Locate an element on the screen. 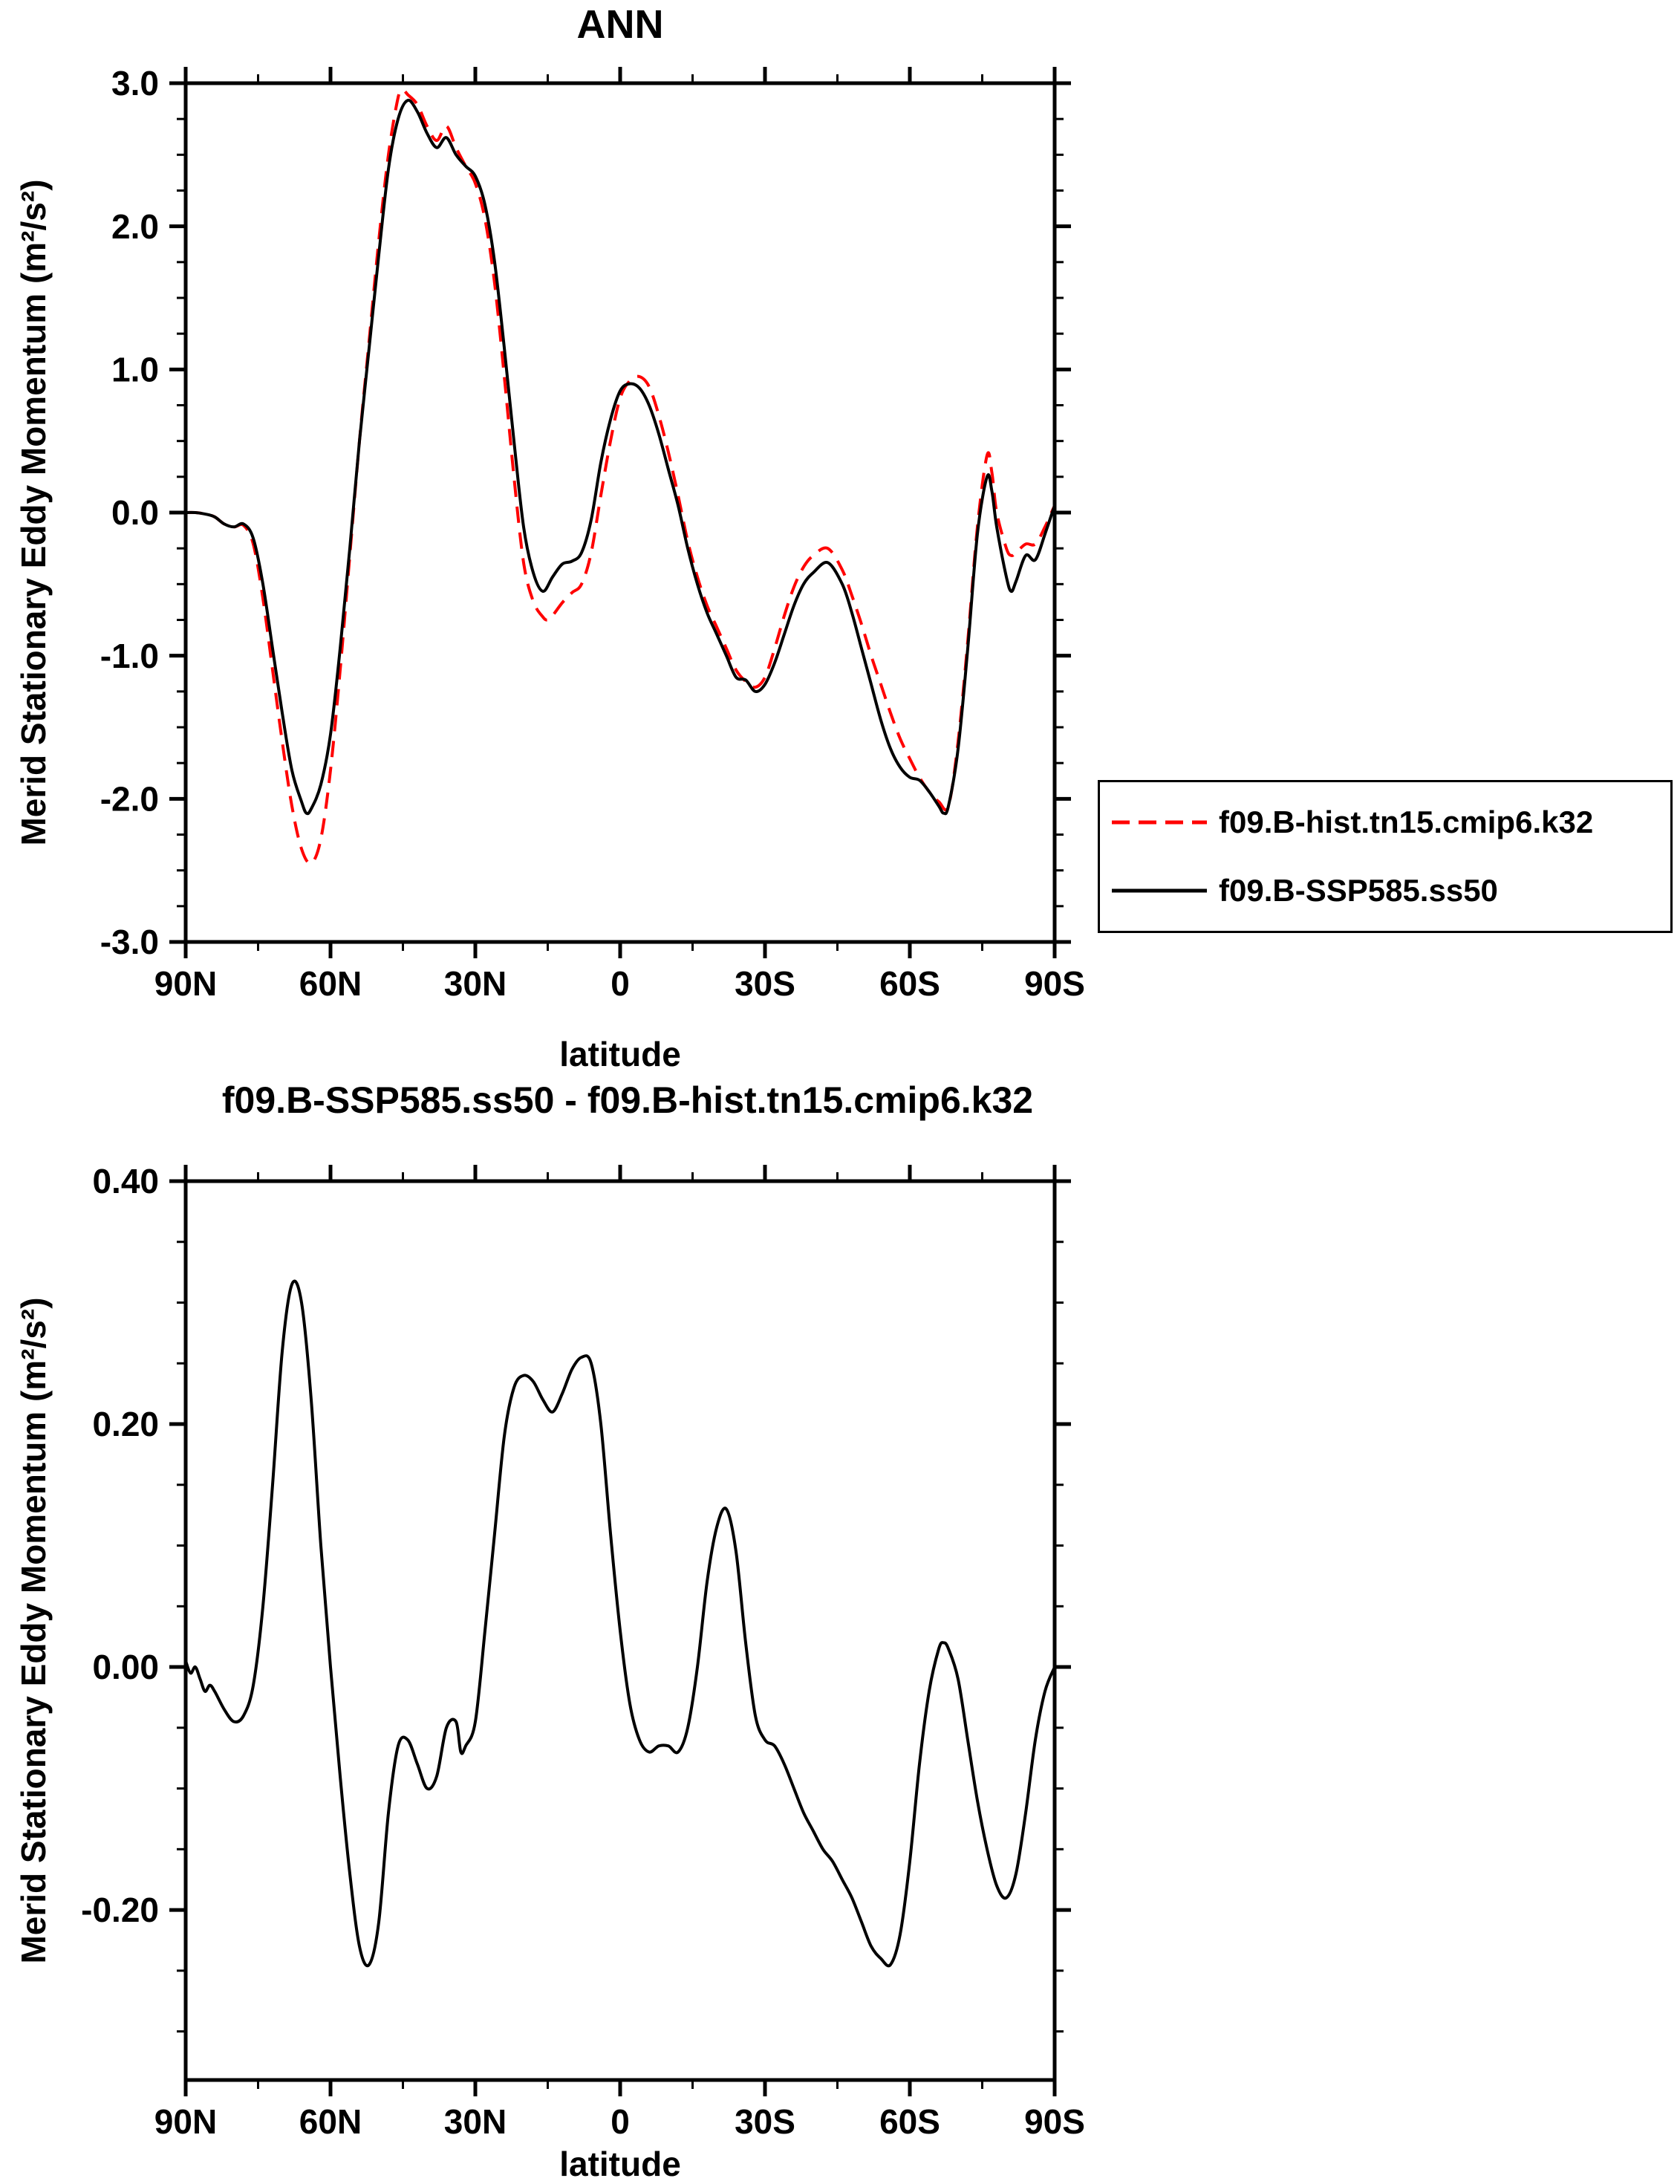  y-tick-label: -2.0 is located at coordinates (129, 798).